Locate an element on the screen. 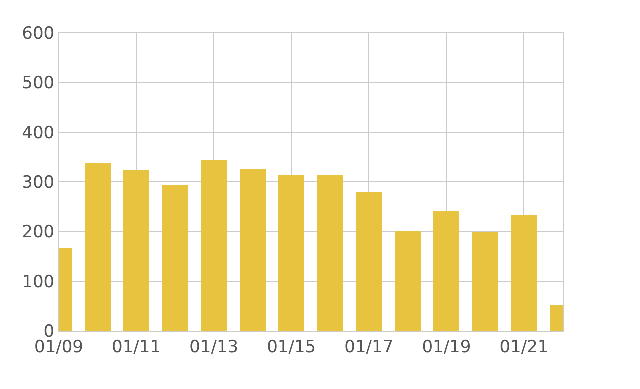 The width and height of the screenshot is (640, 389). y-tick-label: 300 is located at coordinates (38, 182).